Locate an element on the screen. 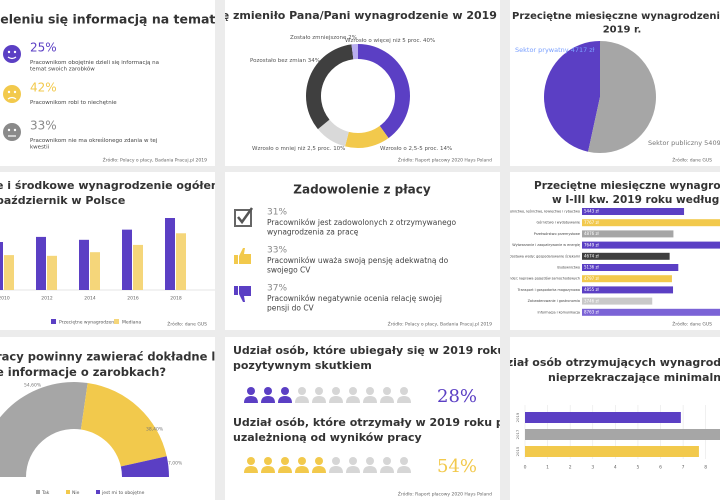 The image size is (720, 500). thumb-cuff is located at coordinates (236, 290).